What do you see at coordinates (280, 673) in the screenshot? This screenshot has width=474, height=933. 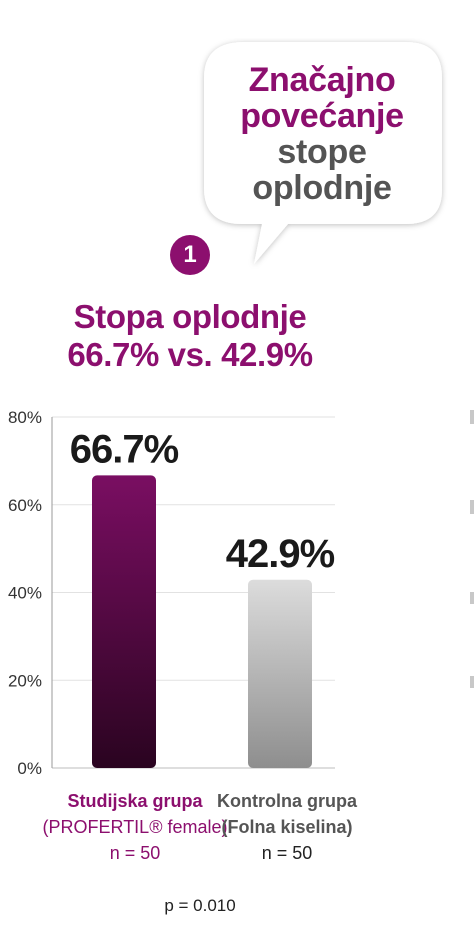 I see `bar-control-group` at bounding box center [280, 673].